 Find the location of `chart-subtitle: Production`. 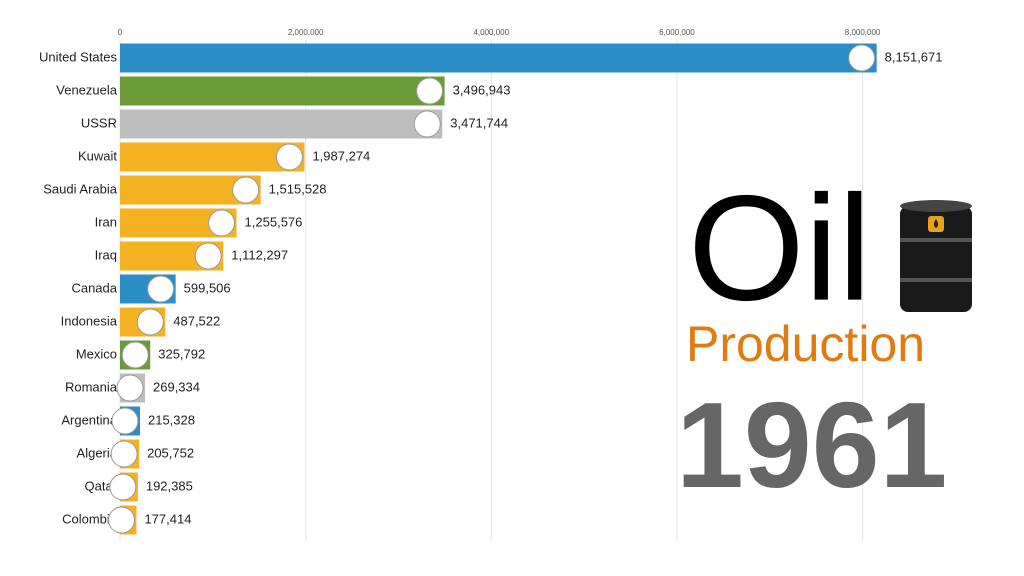

chart-subtitle: Production is located at coordinates (805, 344).